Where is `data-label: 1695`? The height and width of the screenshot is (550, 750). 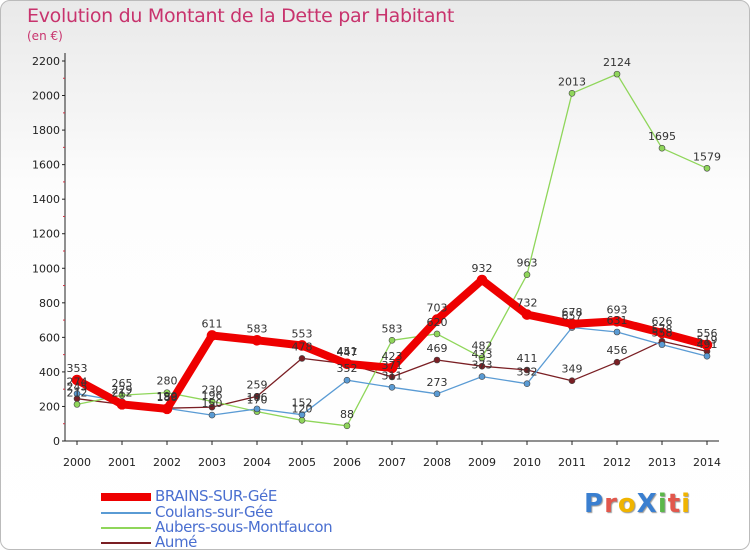
data-label: 1695 is located at coordinates (662, 136).